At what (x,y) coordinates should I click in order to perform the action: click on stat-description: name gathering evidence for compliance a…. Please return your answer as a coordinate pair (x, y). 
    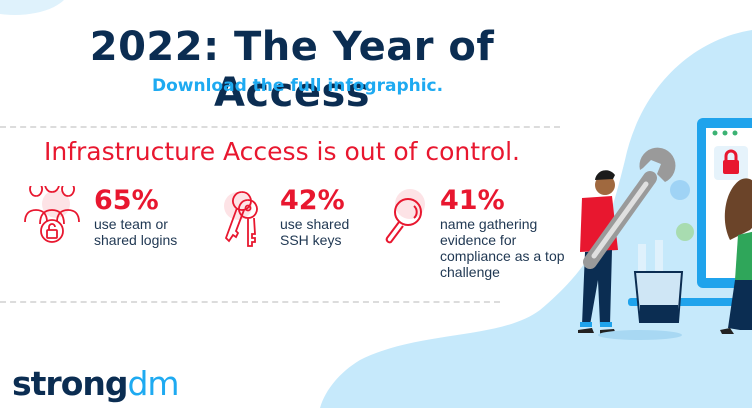
    Looking at the image, I should click on (502, 248).